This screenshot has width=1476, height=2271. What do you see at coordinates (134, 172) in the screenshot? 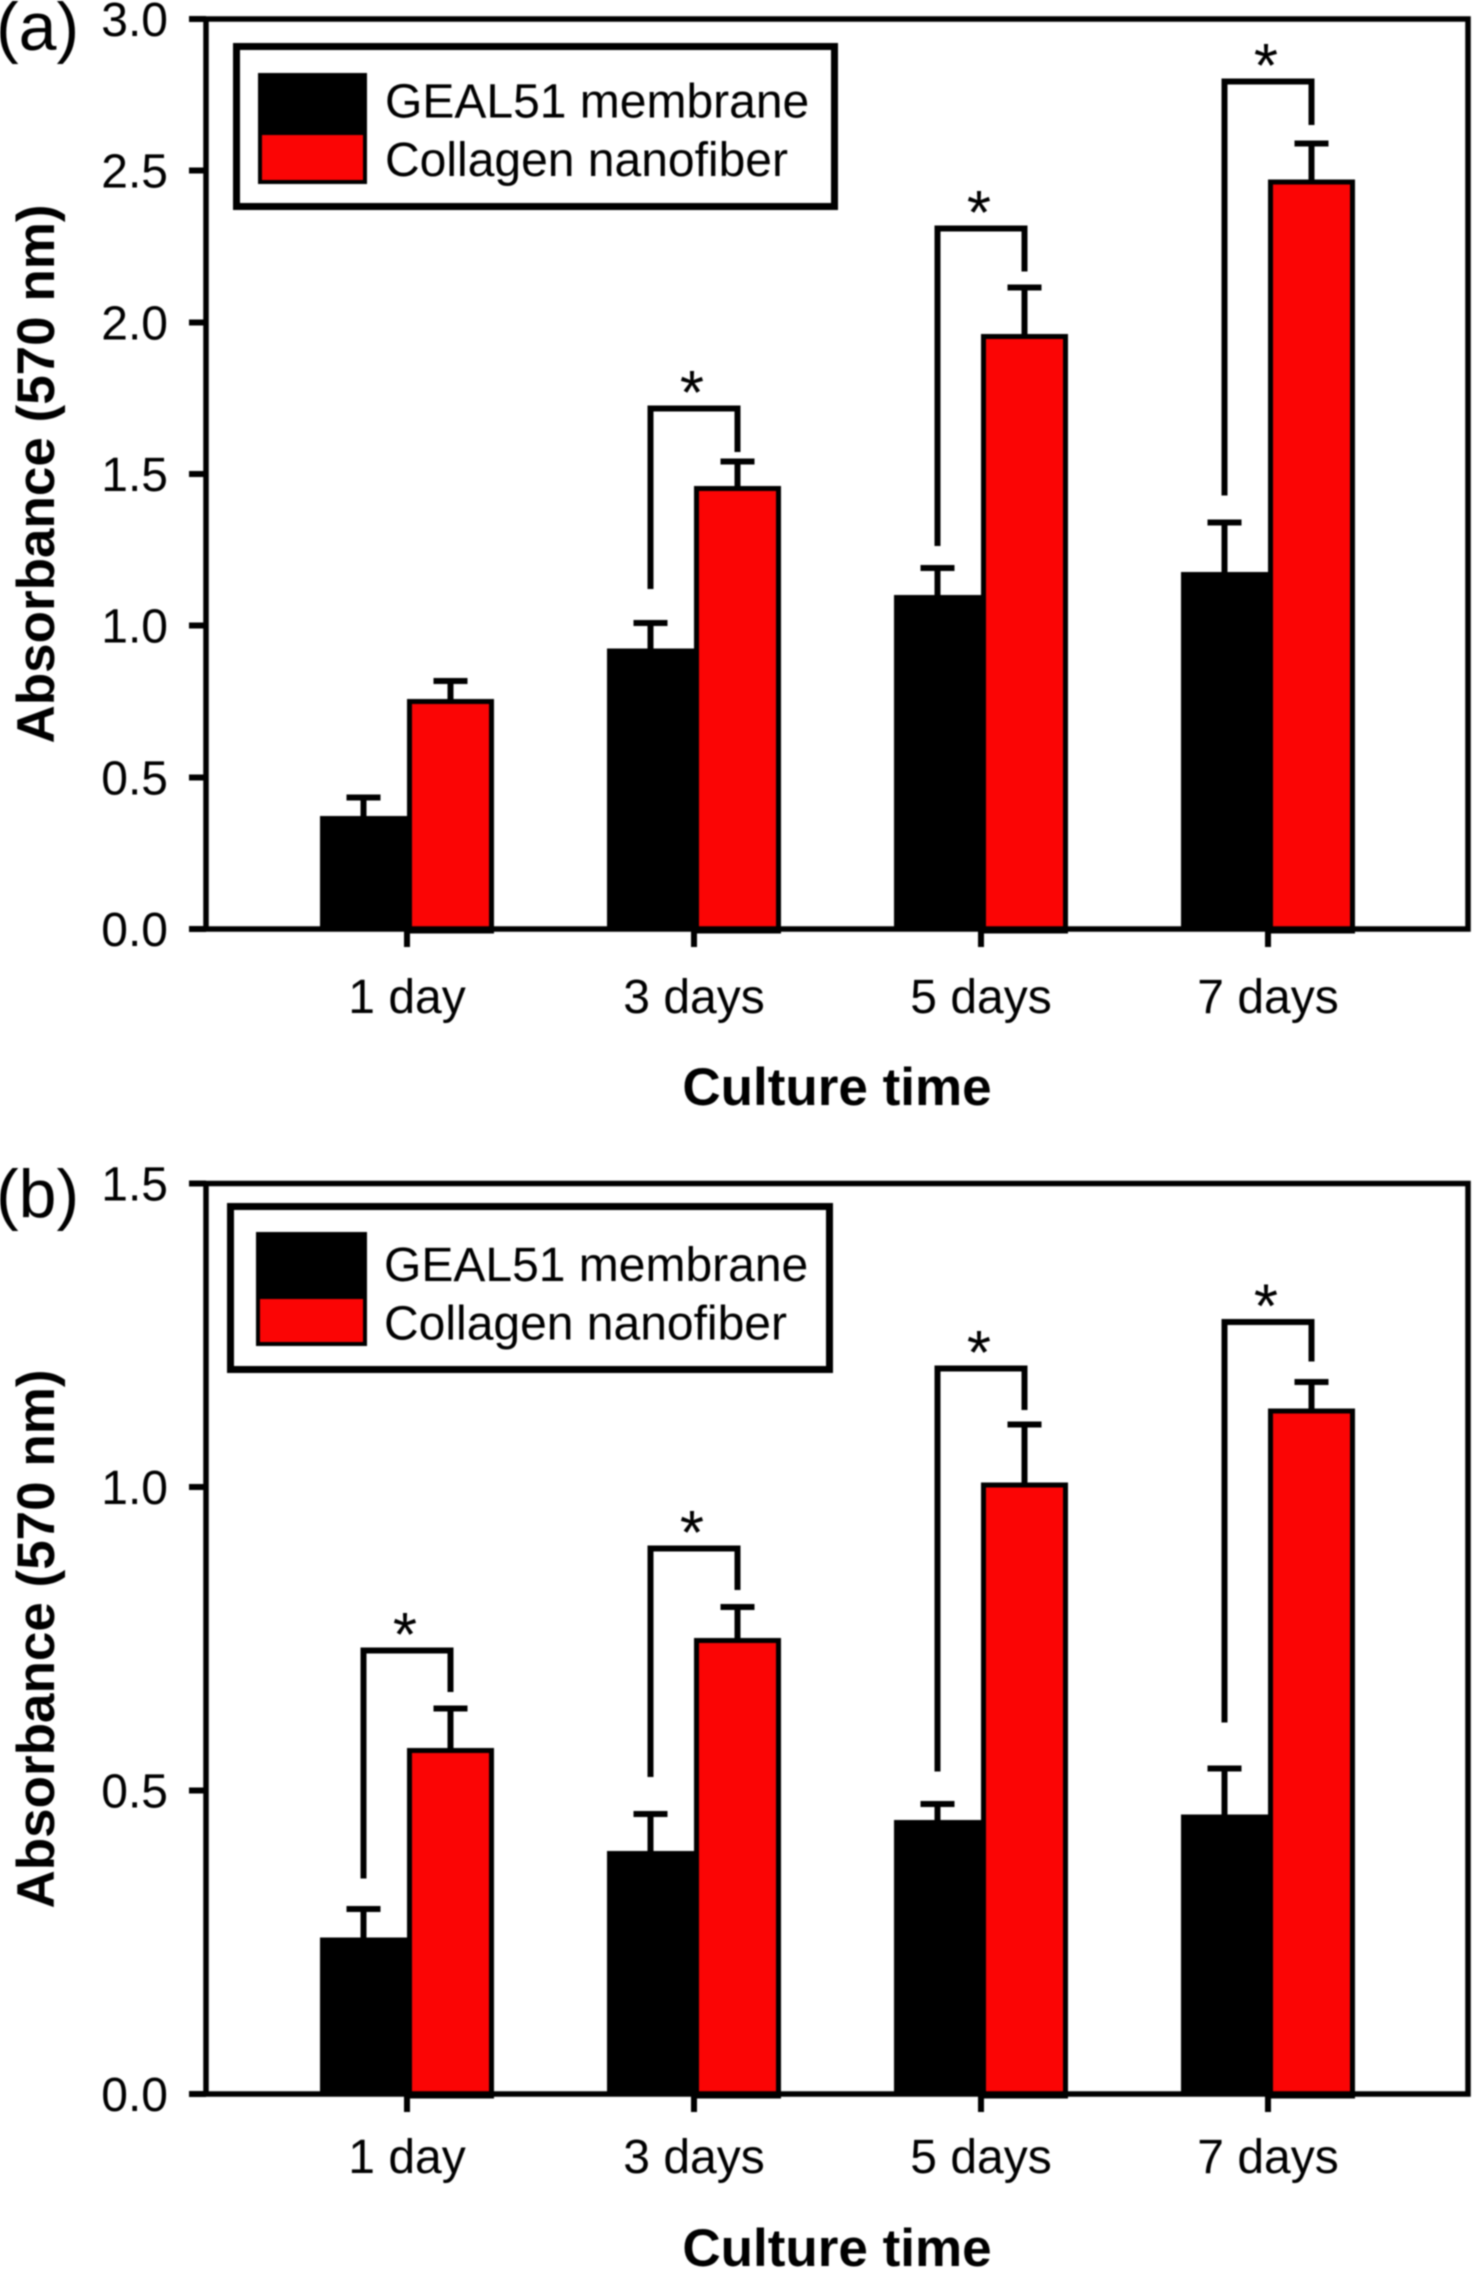
I see `svg-text: 2.5` at bounding box center [134, 172].